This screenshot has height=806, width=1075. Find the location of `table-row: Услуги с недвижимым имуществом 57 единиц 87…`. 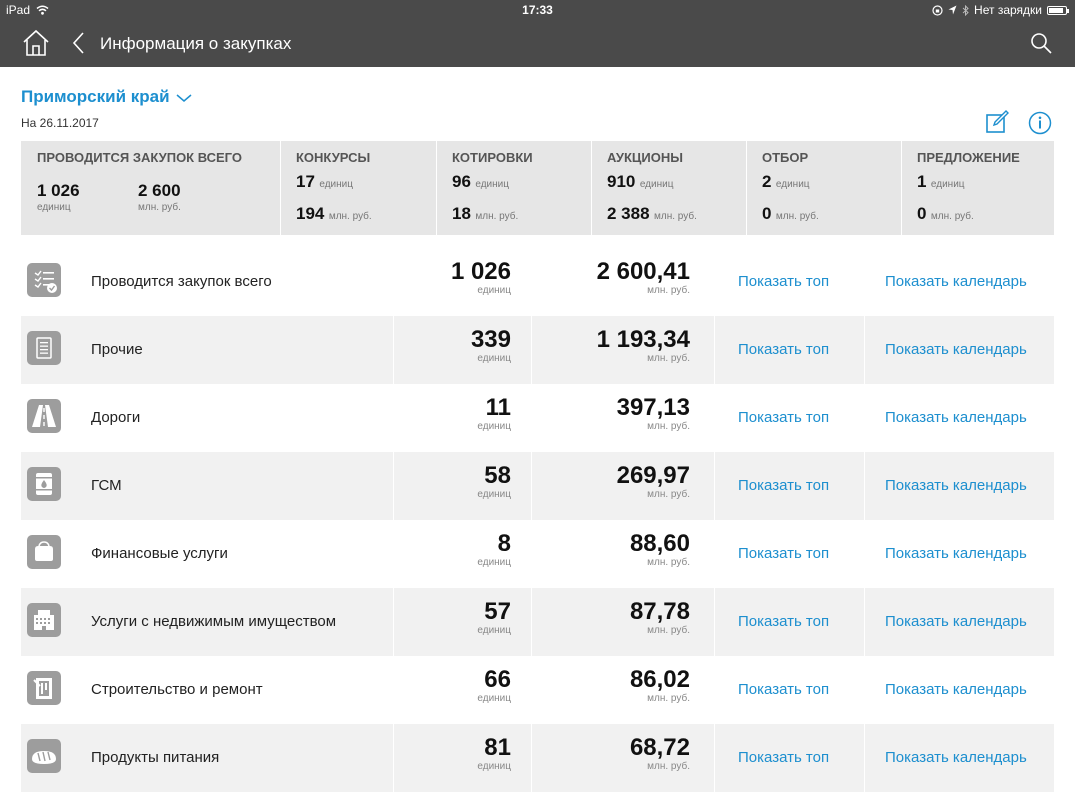

table-row: Услуги с недвижимым имуществом 57 единиц 87… is located at coordinates (537, 622).